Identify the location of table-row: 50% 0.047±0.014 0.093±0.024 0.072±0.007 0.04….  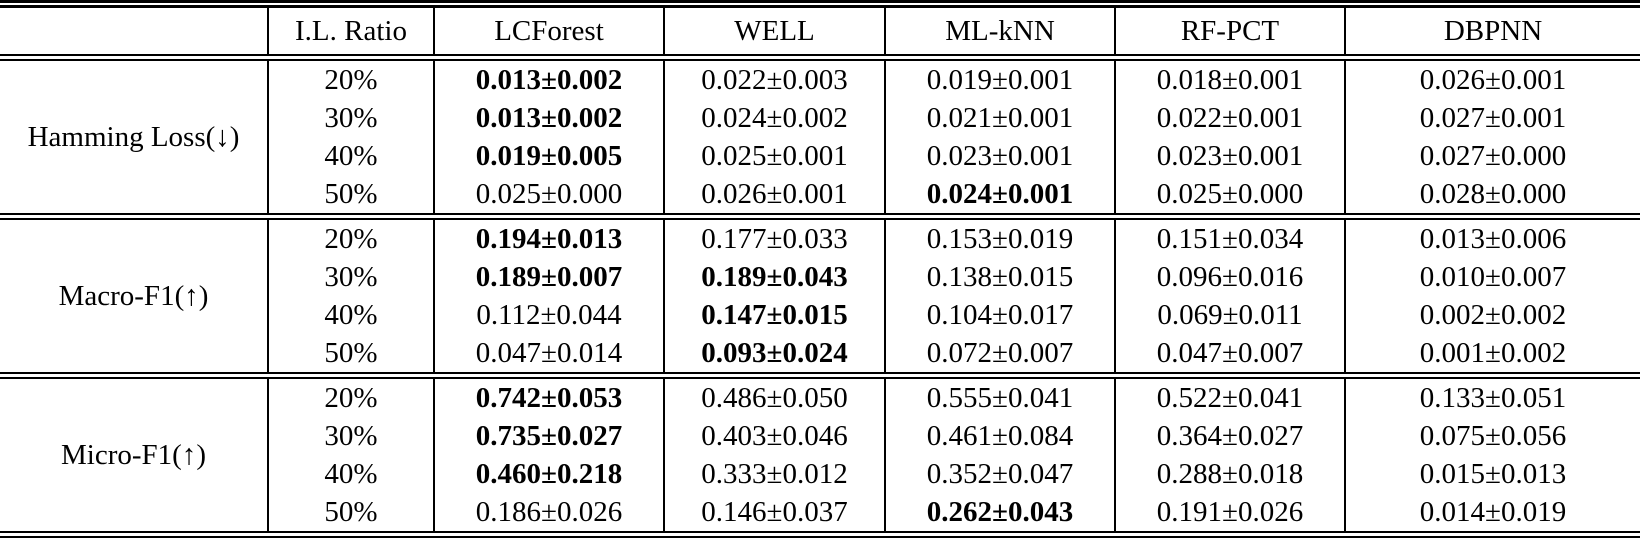
(820, 355).